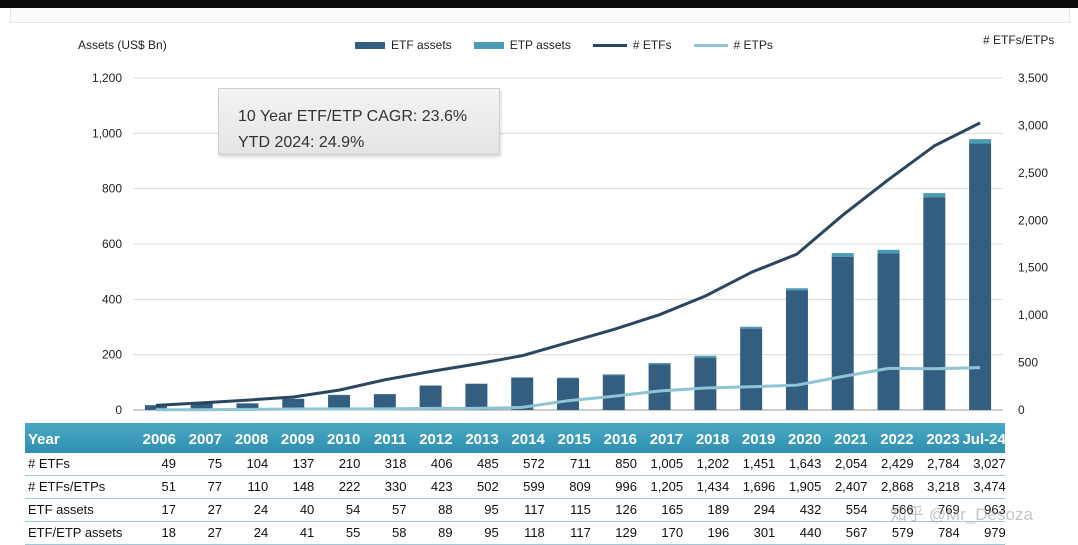 The width and height of the screenshot is (1078, 545). I want to click on table-cell: 406, so click(431, 464).